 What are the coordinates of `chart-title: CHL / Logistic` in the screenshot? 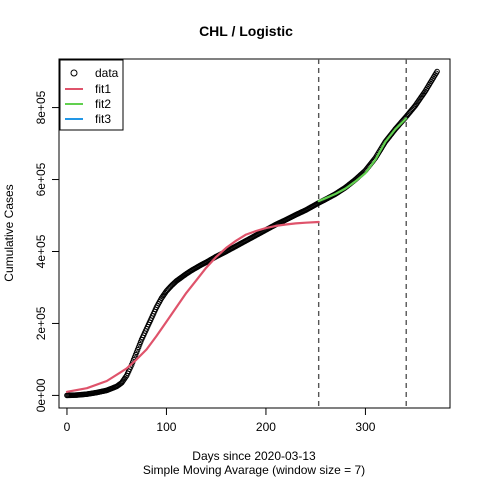 It's located at (246, 31).